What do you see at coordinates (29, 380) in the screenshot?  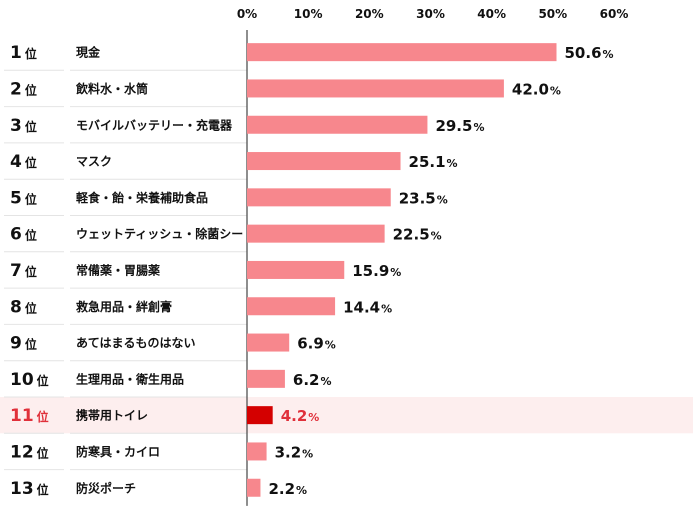 I see `rank-label: 10 位` at bounding box center [29, 380].